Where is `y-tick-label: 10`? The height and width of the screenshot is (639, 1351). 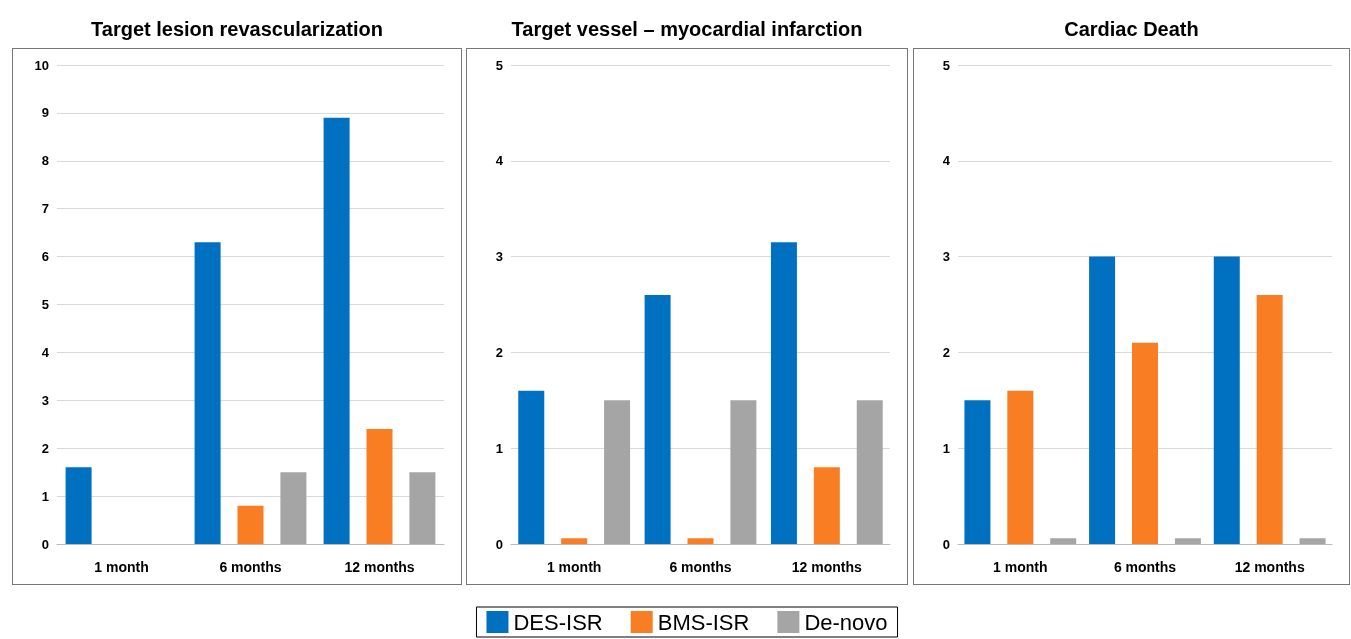
y-tick-label: 10 is located at coordinates (41, 65).